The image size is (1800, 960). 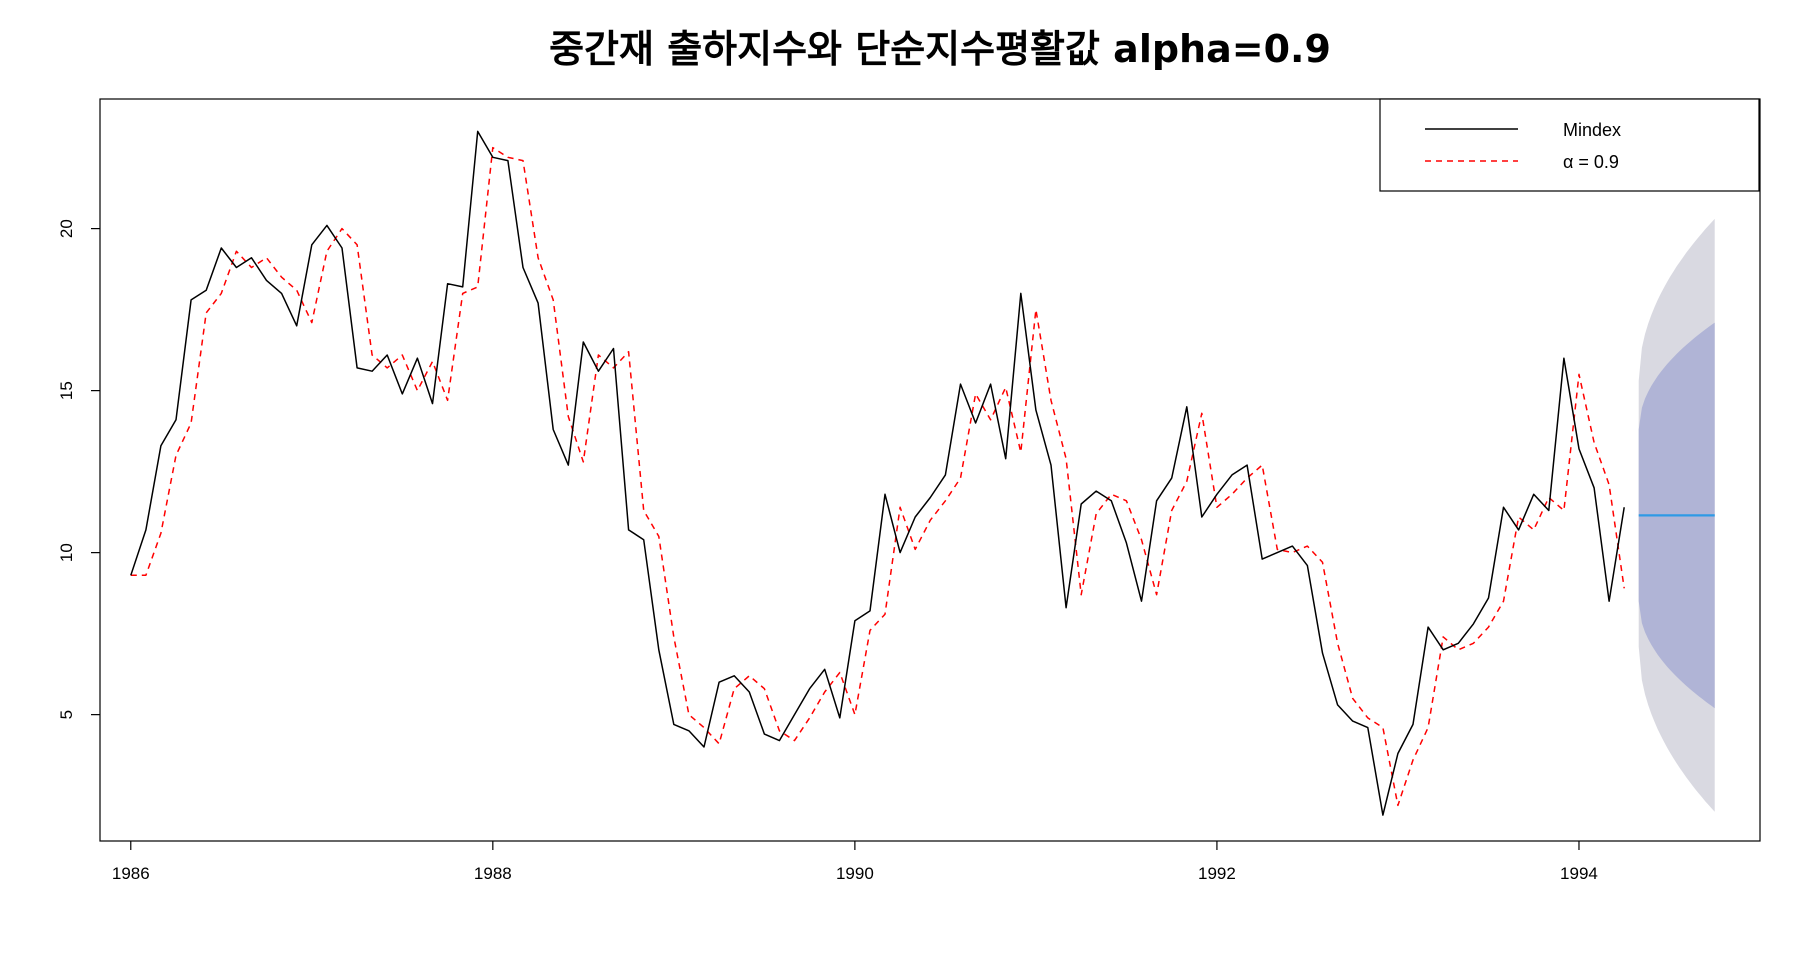 I want to click on legend: Mindex α = 0.9, so click(x=1569, y=145).